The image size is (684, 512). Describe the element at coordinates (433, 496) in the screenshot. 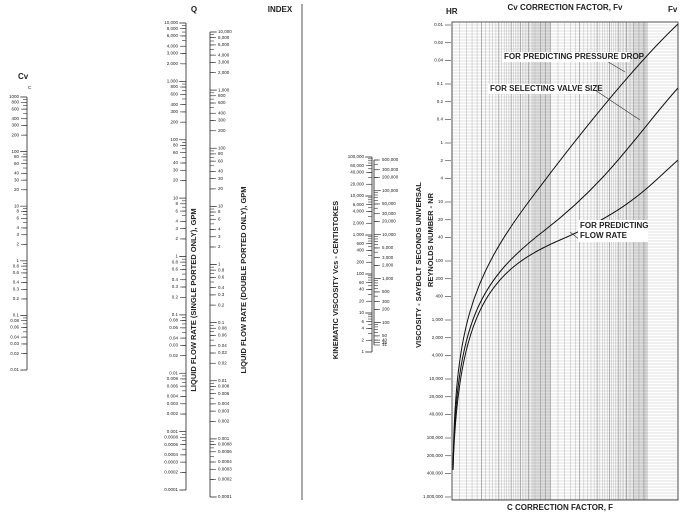

I see `scale-label: 1,000,000` at that location.